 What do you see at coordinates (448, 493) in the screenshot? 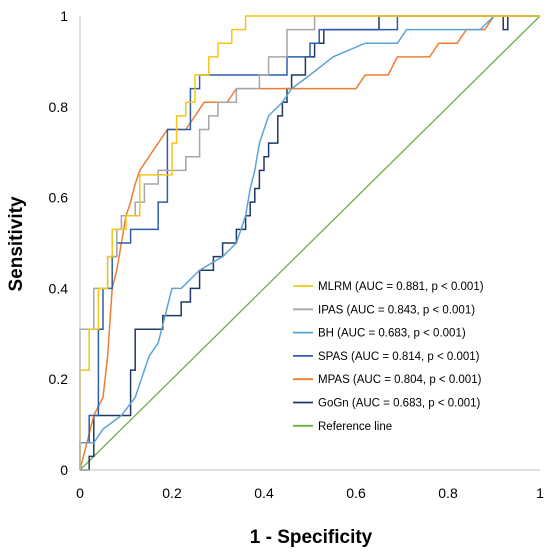
I see `x-tick-label: 0.8` at bounding box center [448, 493].